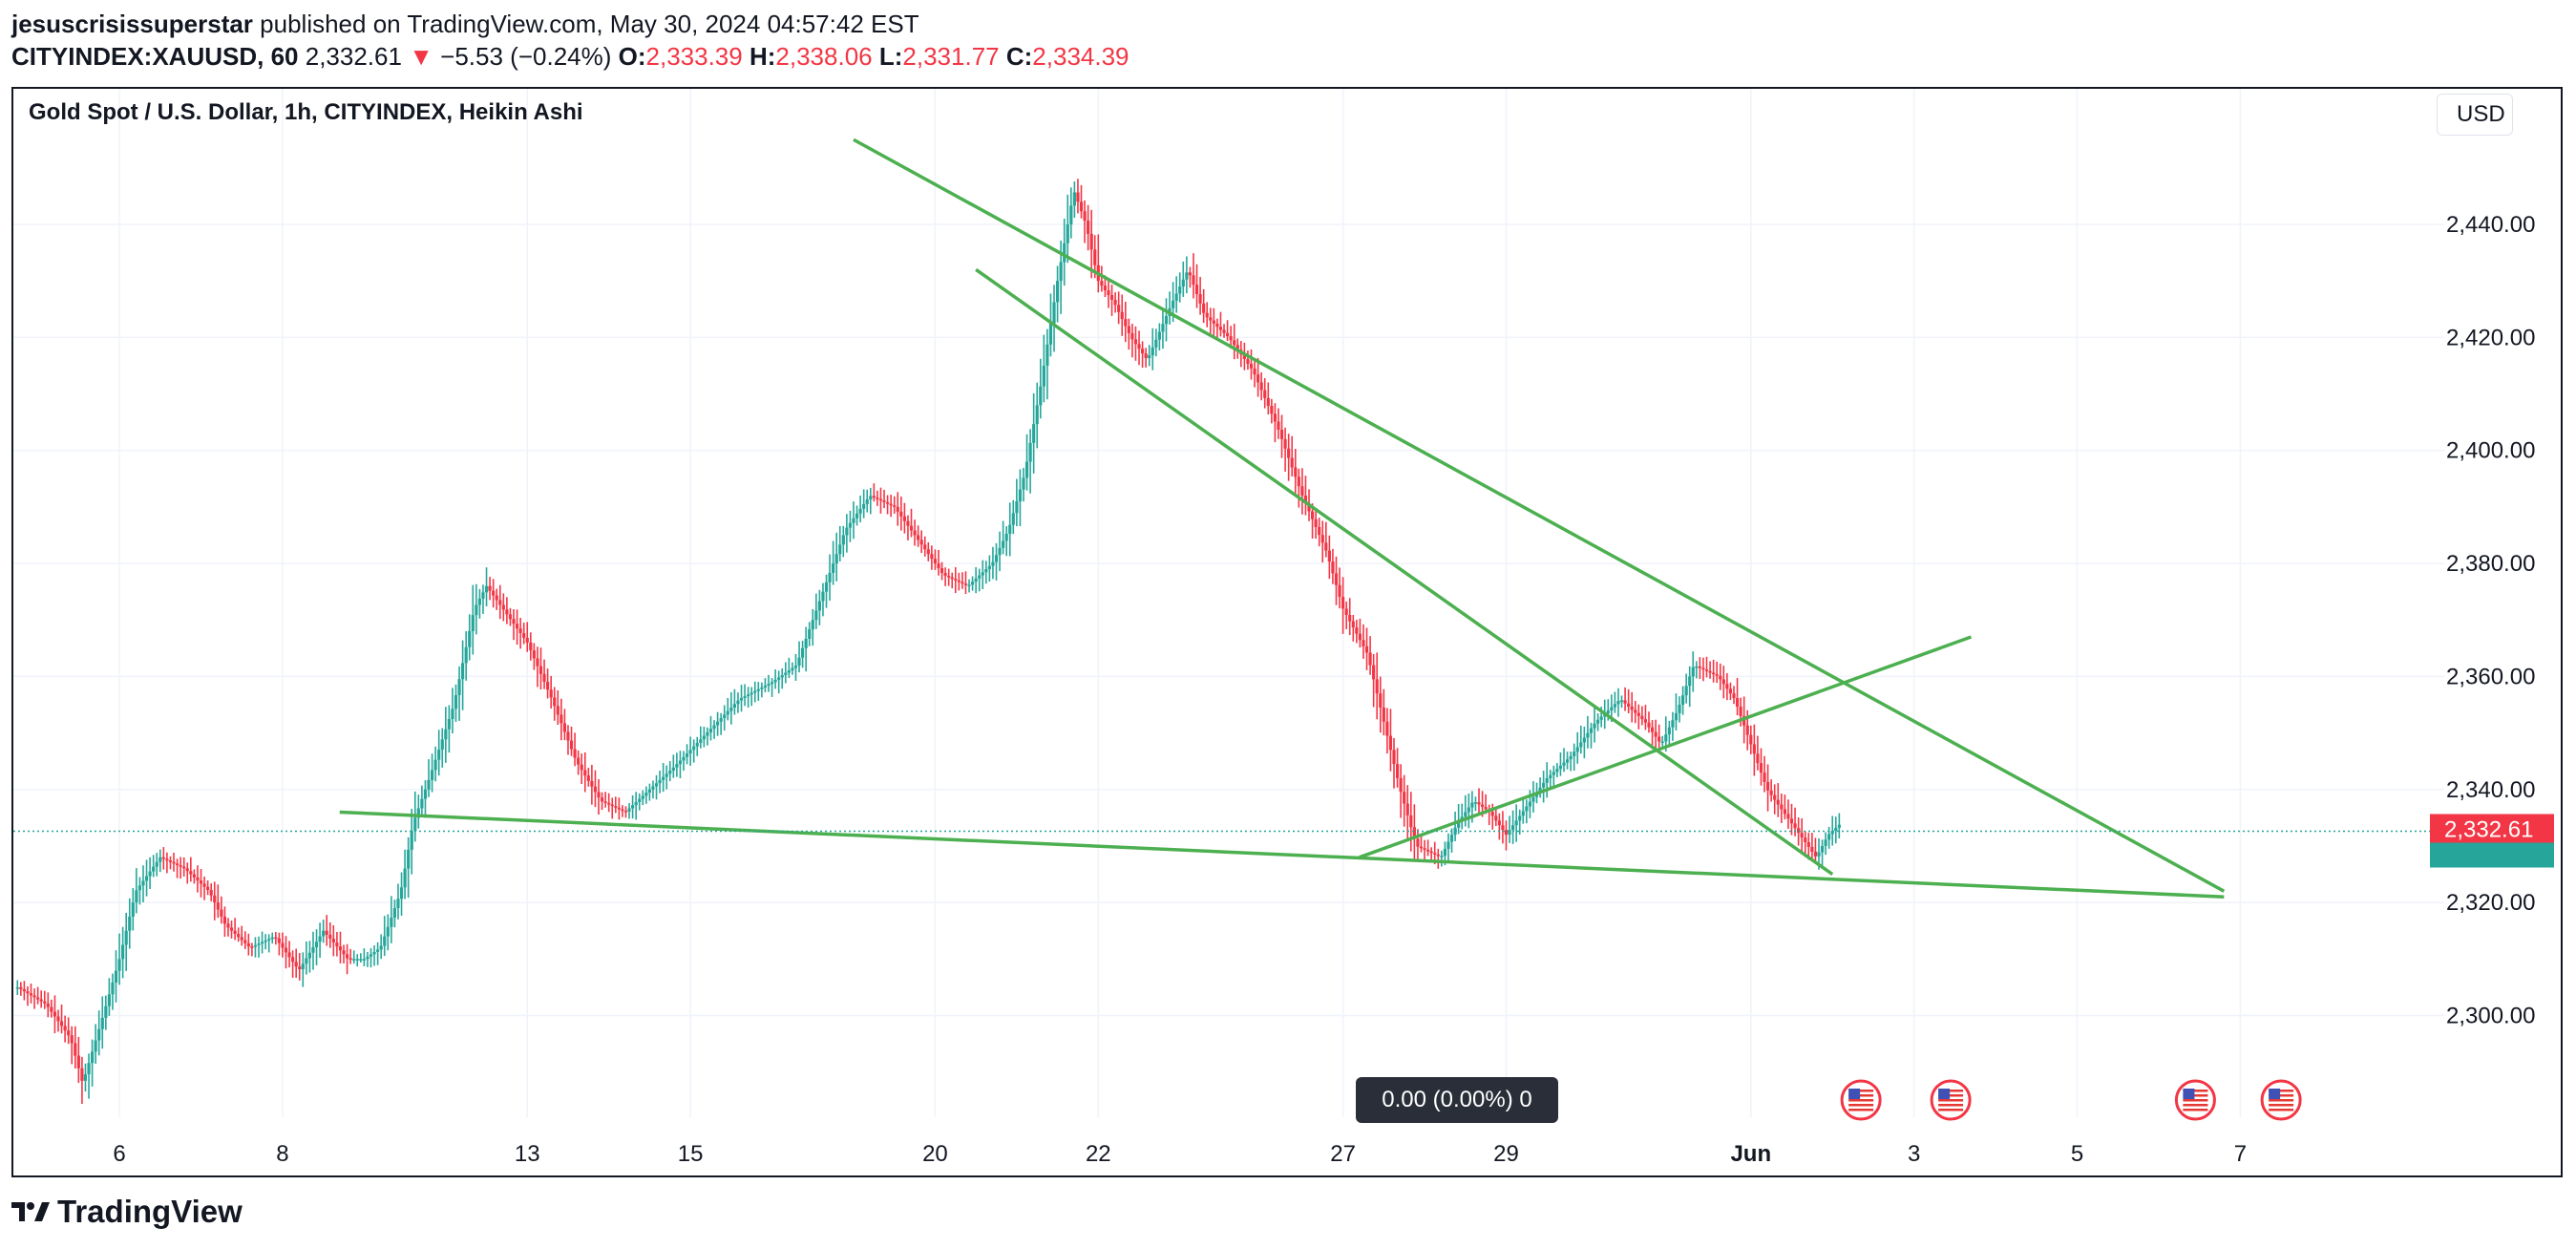 The height and width of the screenshot is (1249, 2576). Describe the element at coordinates (2475, 115) in the screenshot. I see `currency-selector: USD` at that location.